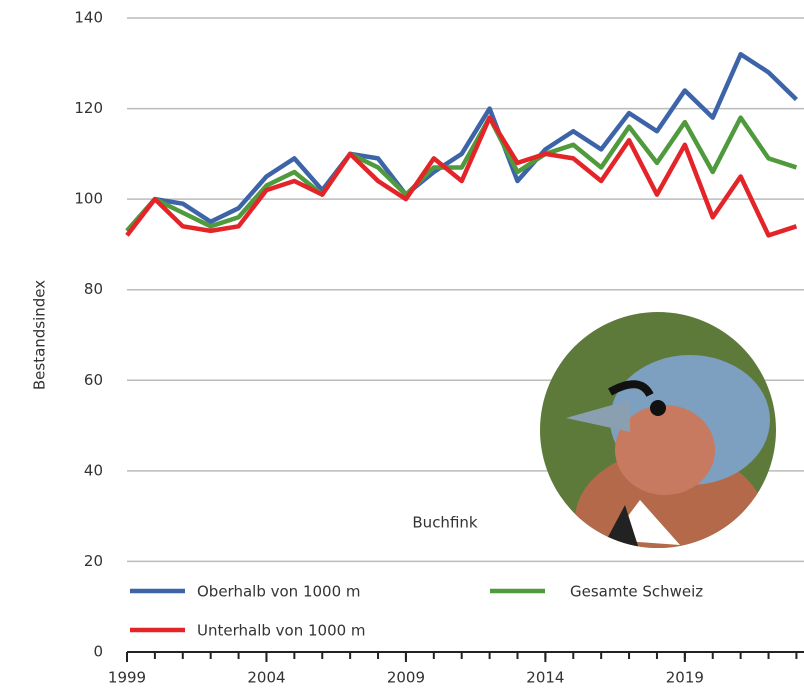 Image resolution: width=804 pixels, height=692 pixels. I want to click on y-tick-label: 20, so click(93, 561).